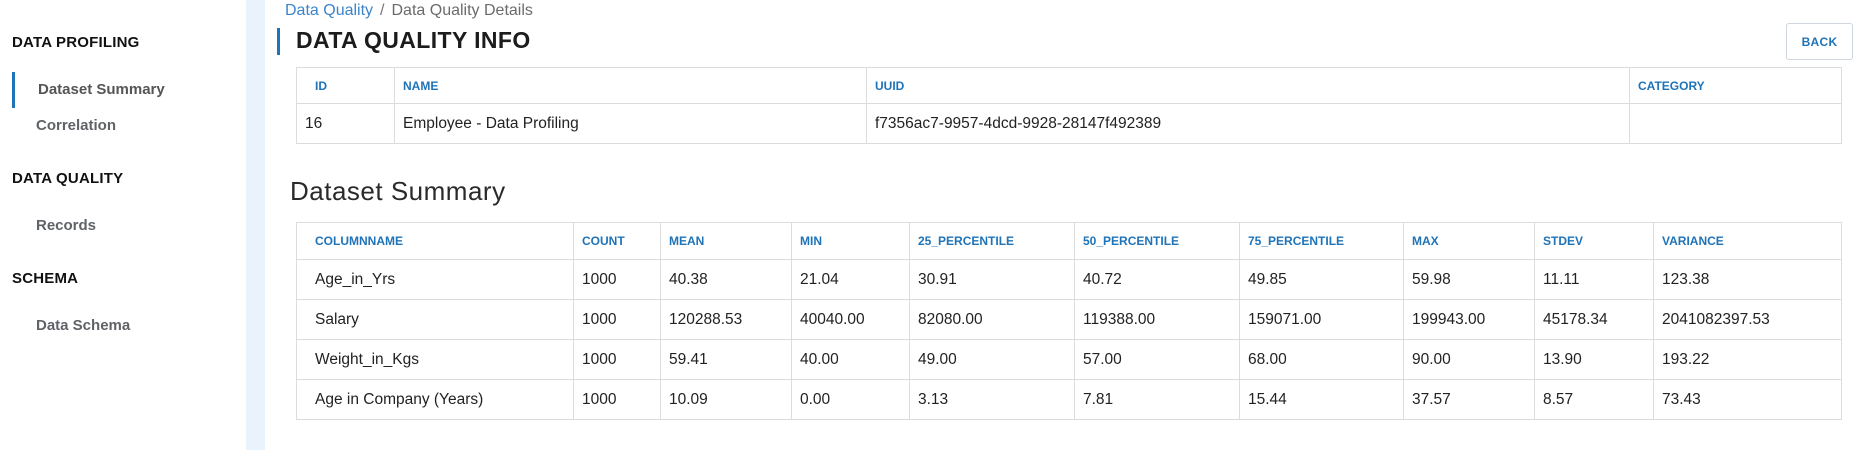  Describe the element at coordinates (1321, 241) in the screenshot. I see `summary-header-75-percentile: 75_PERCENTILE` at that location.